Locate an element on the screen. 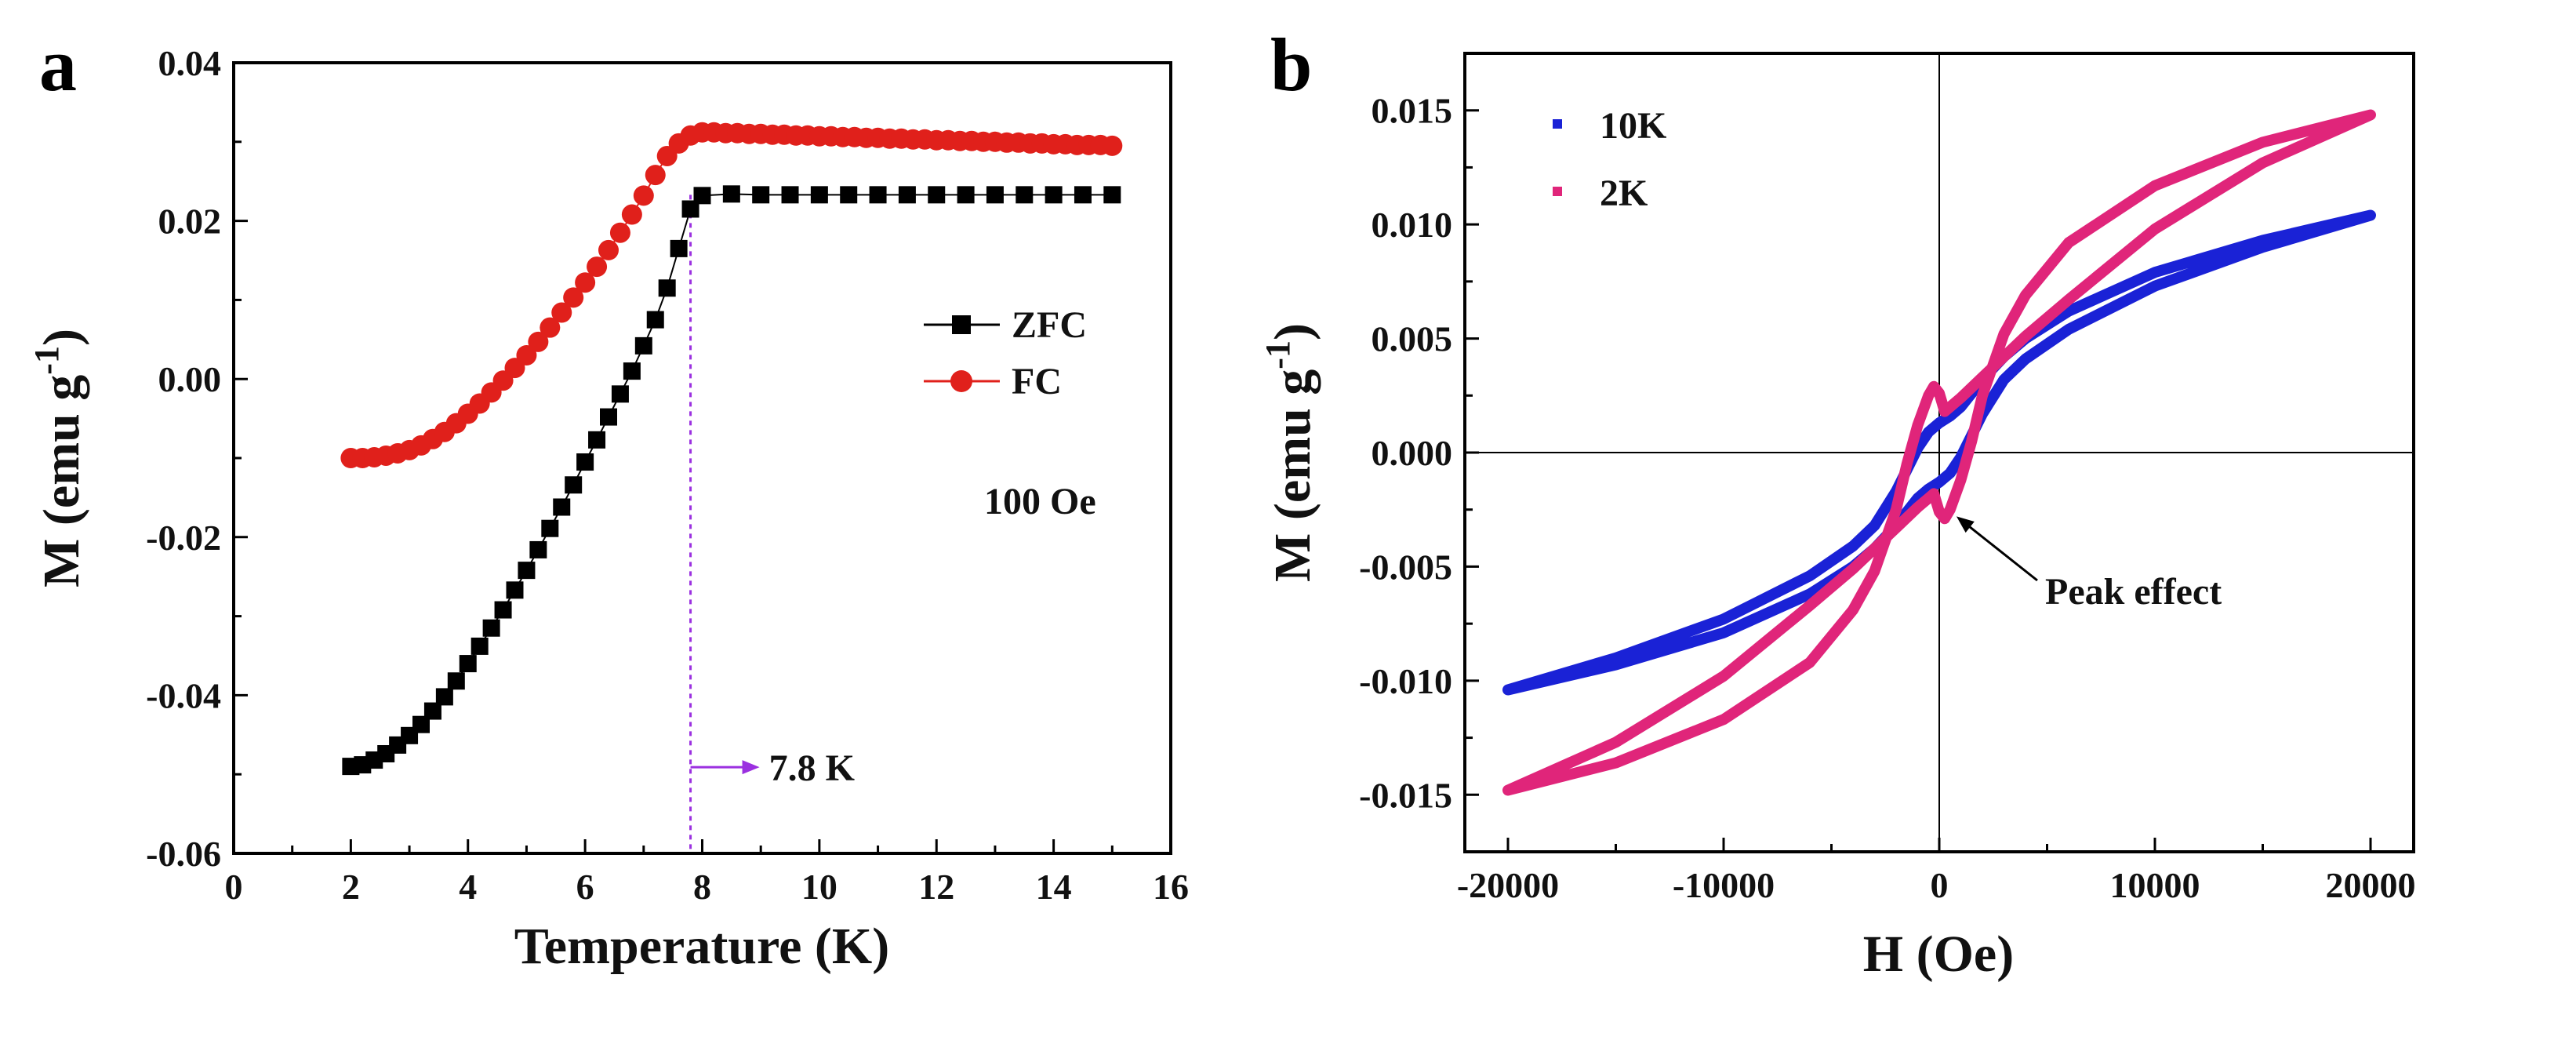  tc-arrowhead is located at coordinates (751, 767).